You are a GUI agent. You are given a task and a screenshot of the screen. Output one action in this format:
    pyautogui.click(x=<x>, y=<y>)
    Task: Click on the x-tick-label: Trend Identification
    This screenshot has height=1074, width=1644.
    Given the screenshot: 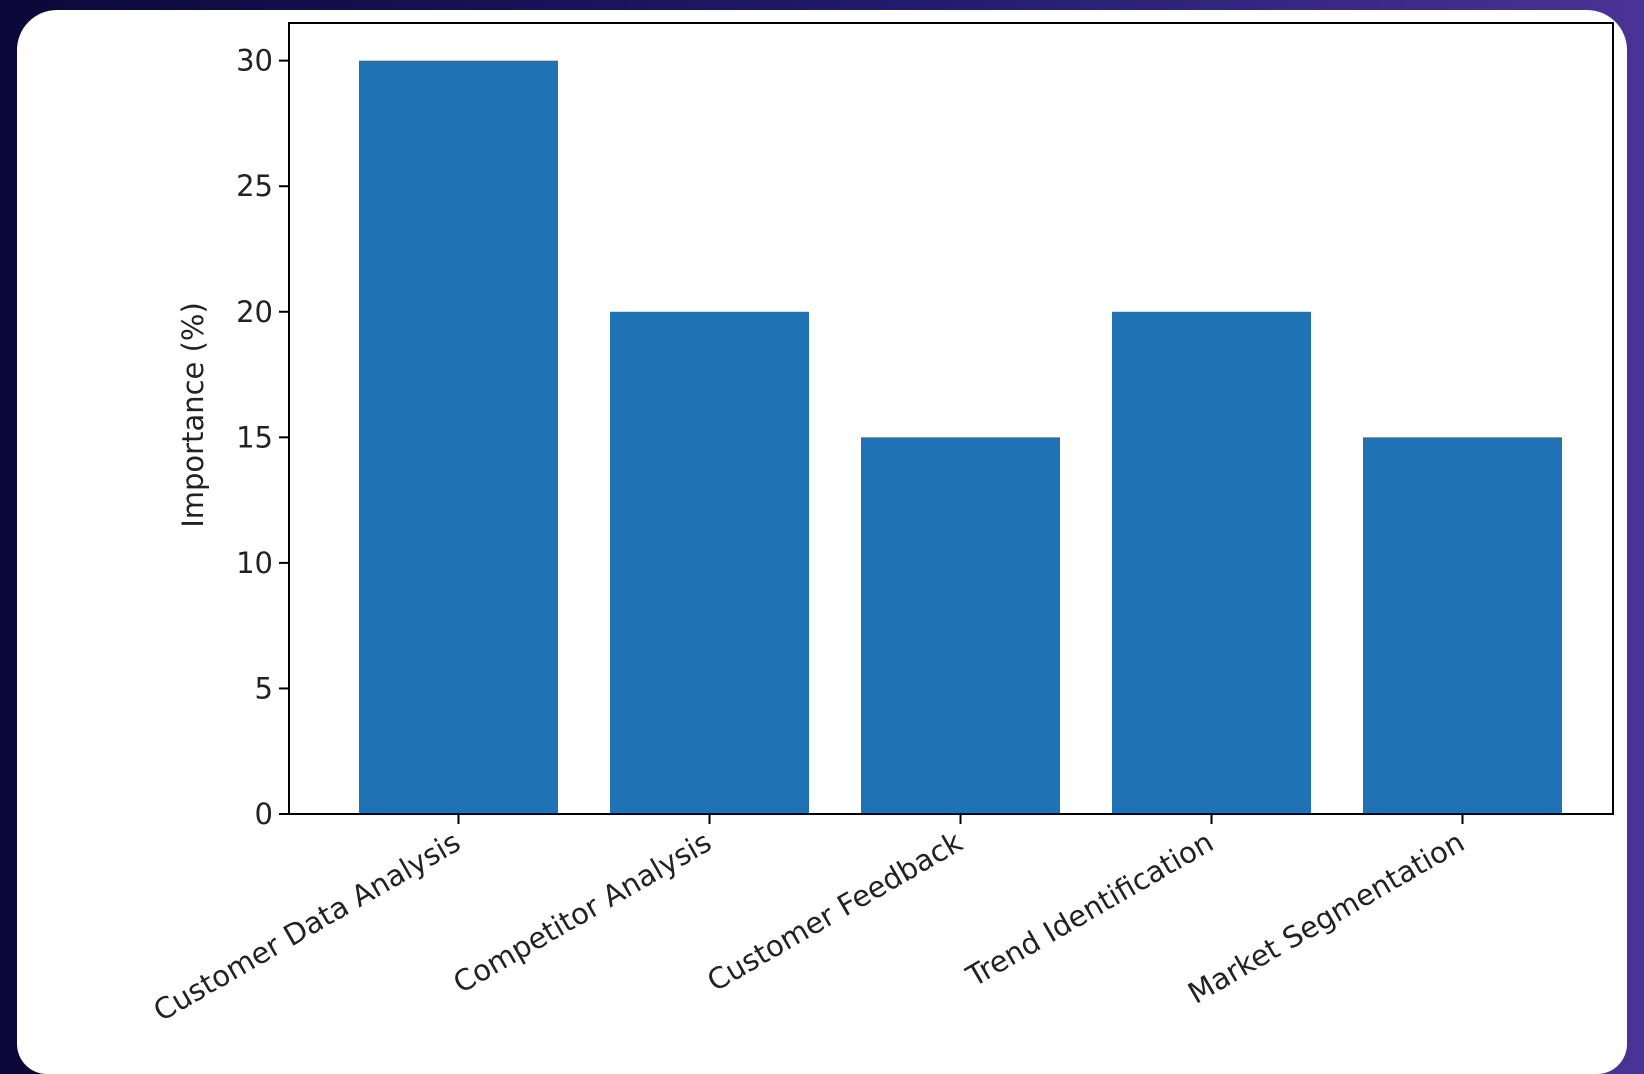 What is the action you would take?
    pyautogui.click(x=1089, y=909)
    